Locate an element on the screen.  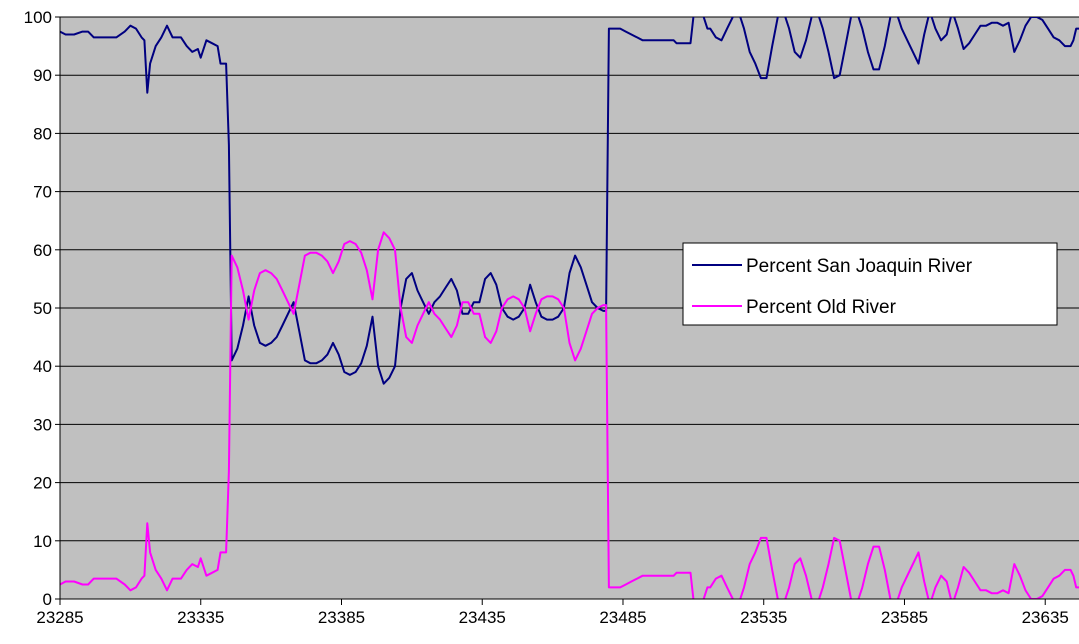
x-tick-label: 23435 is located at coordinates (482, 617).